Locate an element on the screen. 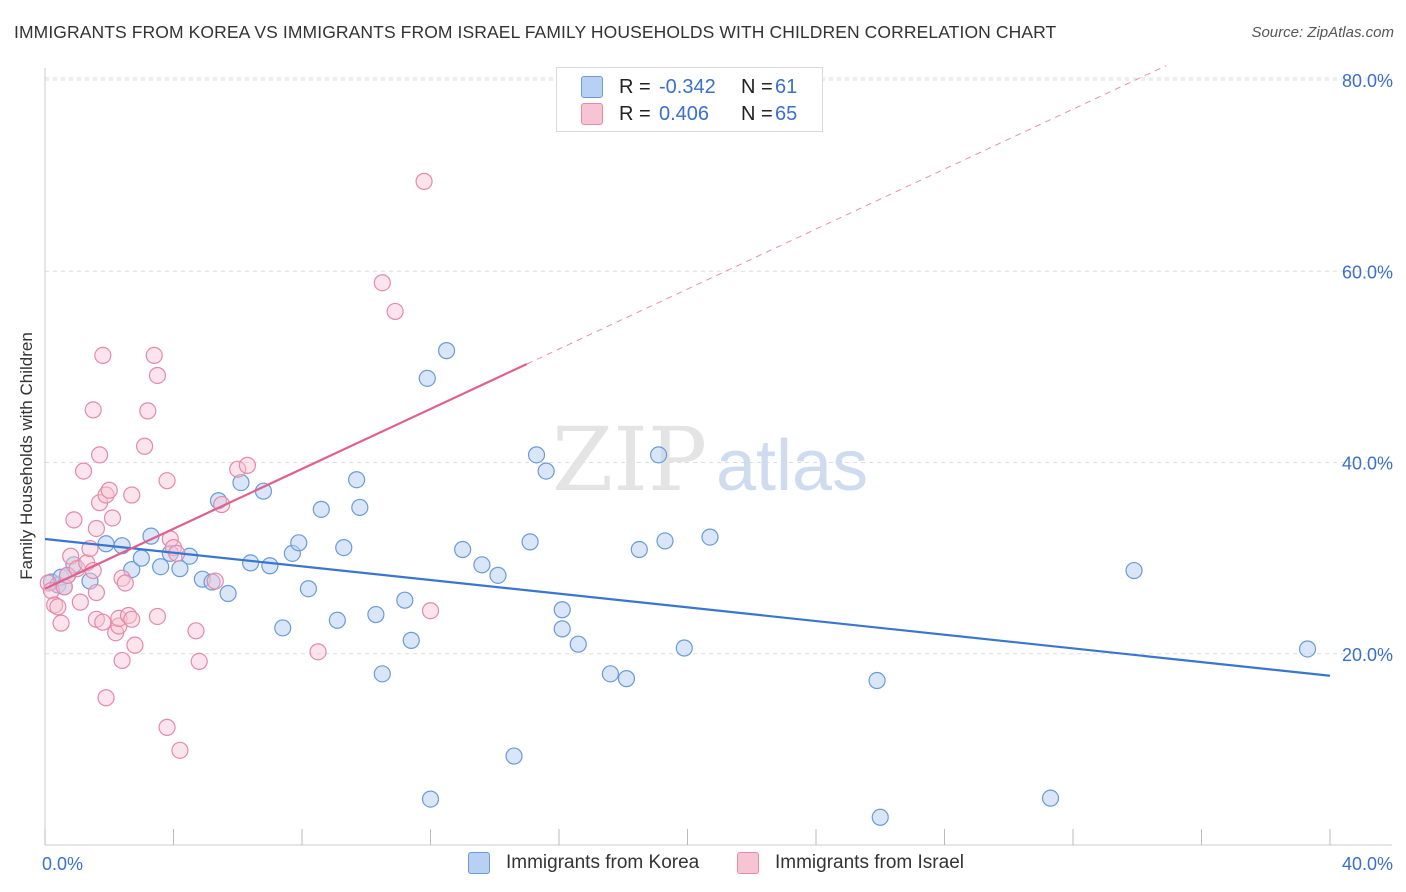 The image size is (1406, 892). x-tick-label: 0.0% is located at coordinates (62, 864).